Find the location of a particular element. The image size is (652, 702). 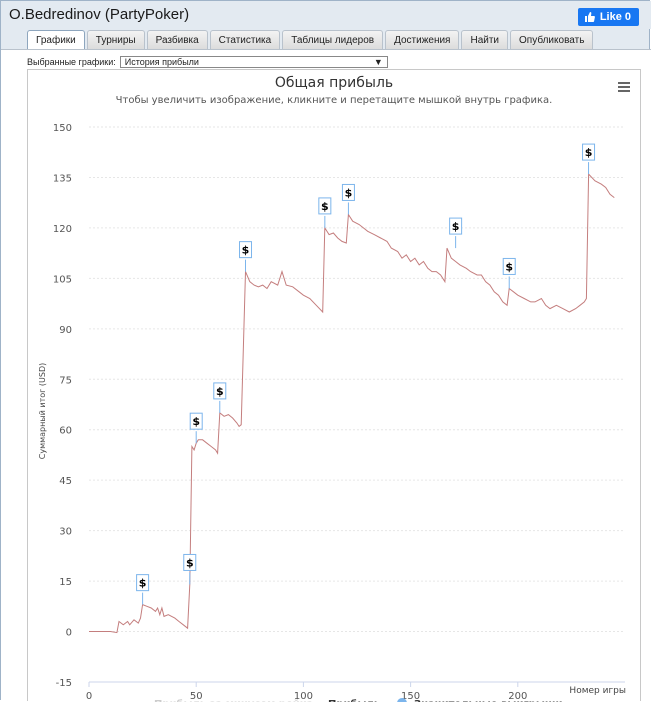

y-tick-label: 60 is located at coordinates (65, 431).